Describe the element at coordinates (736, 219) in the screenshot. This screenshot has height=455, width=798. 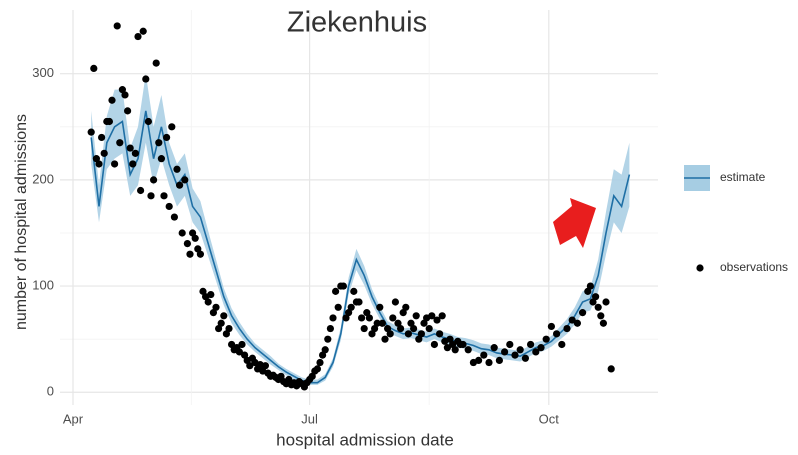
I see `legend: estimate observations` at that location.